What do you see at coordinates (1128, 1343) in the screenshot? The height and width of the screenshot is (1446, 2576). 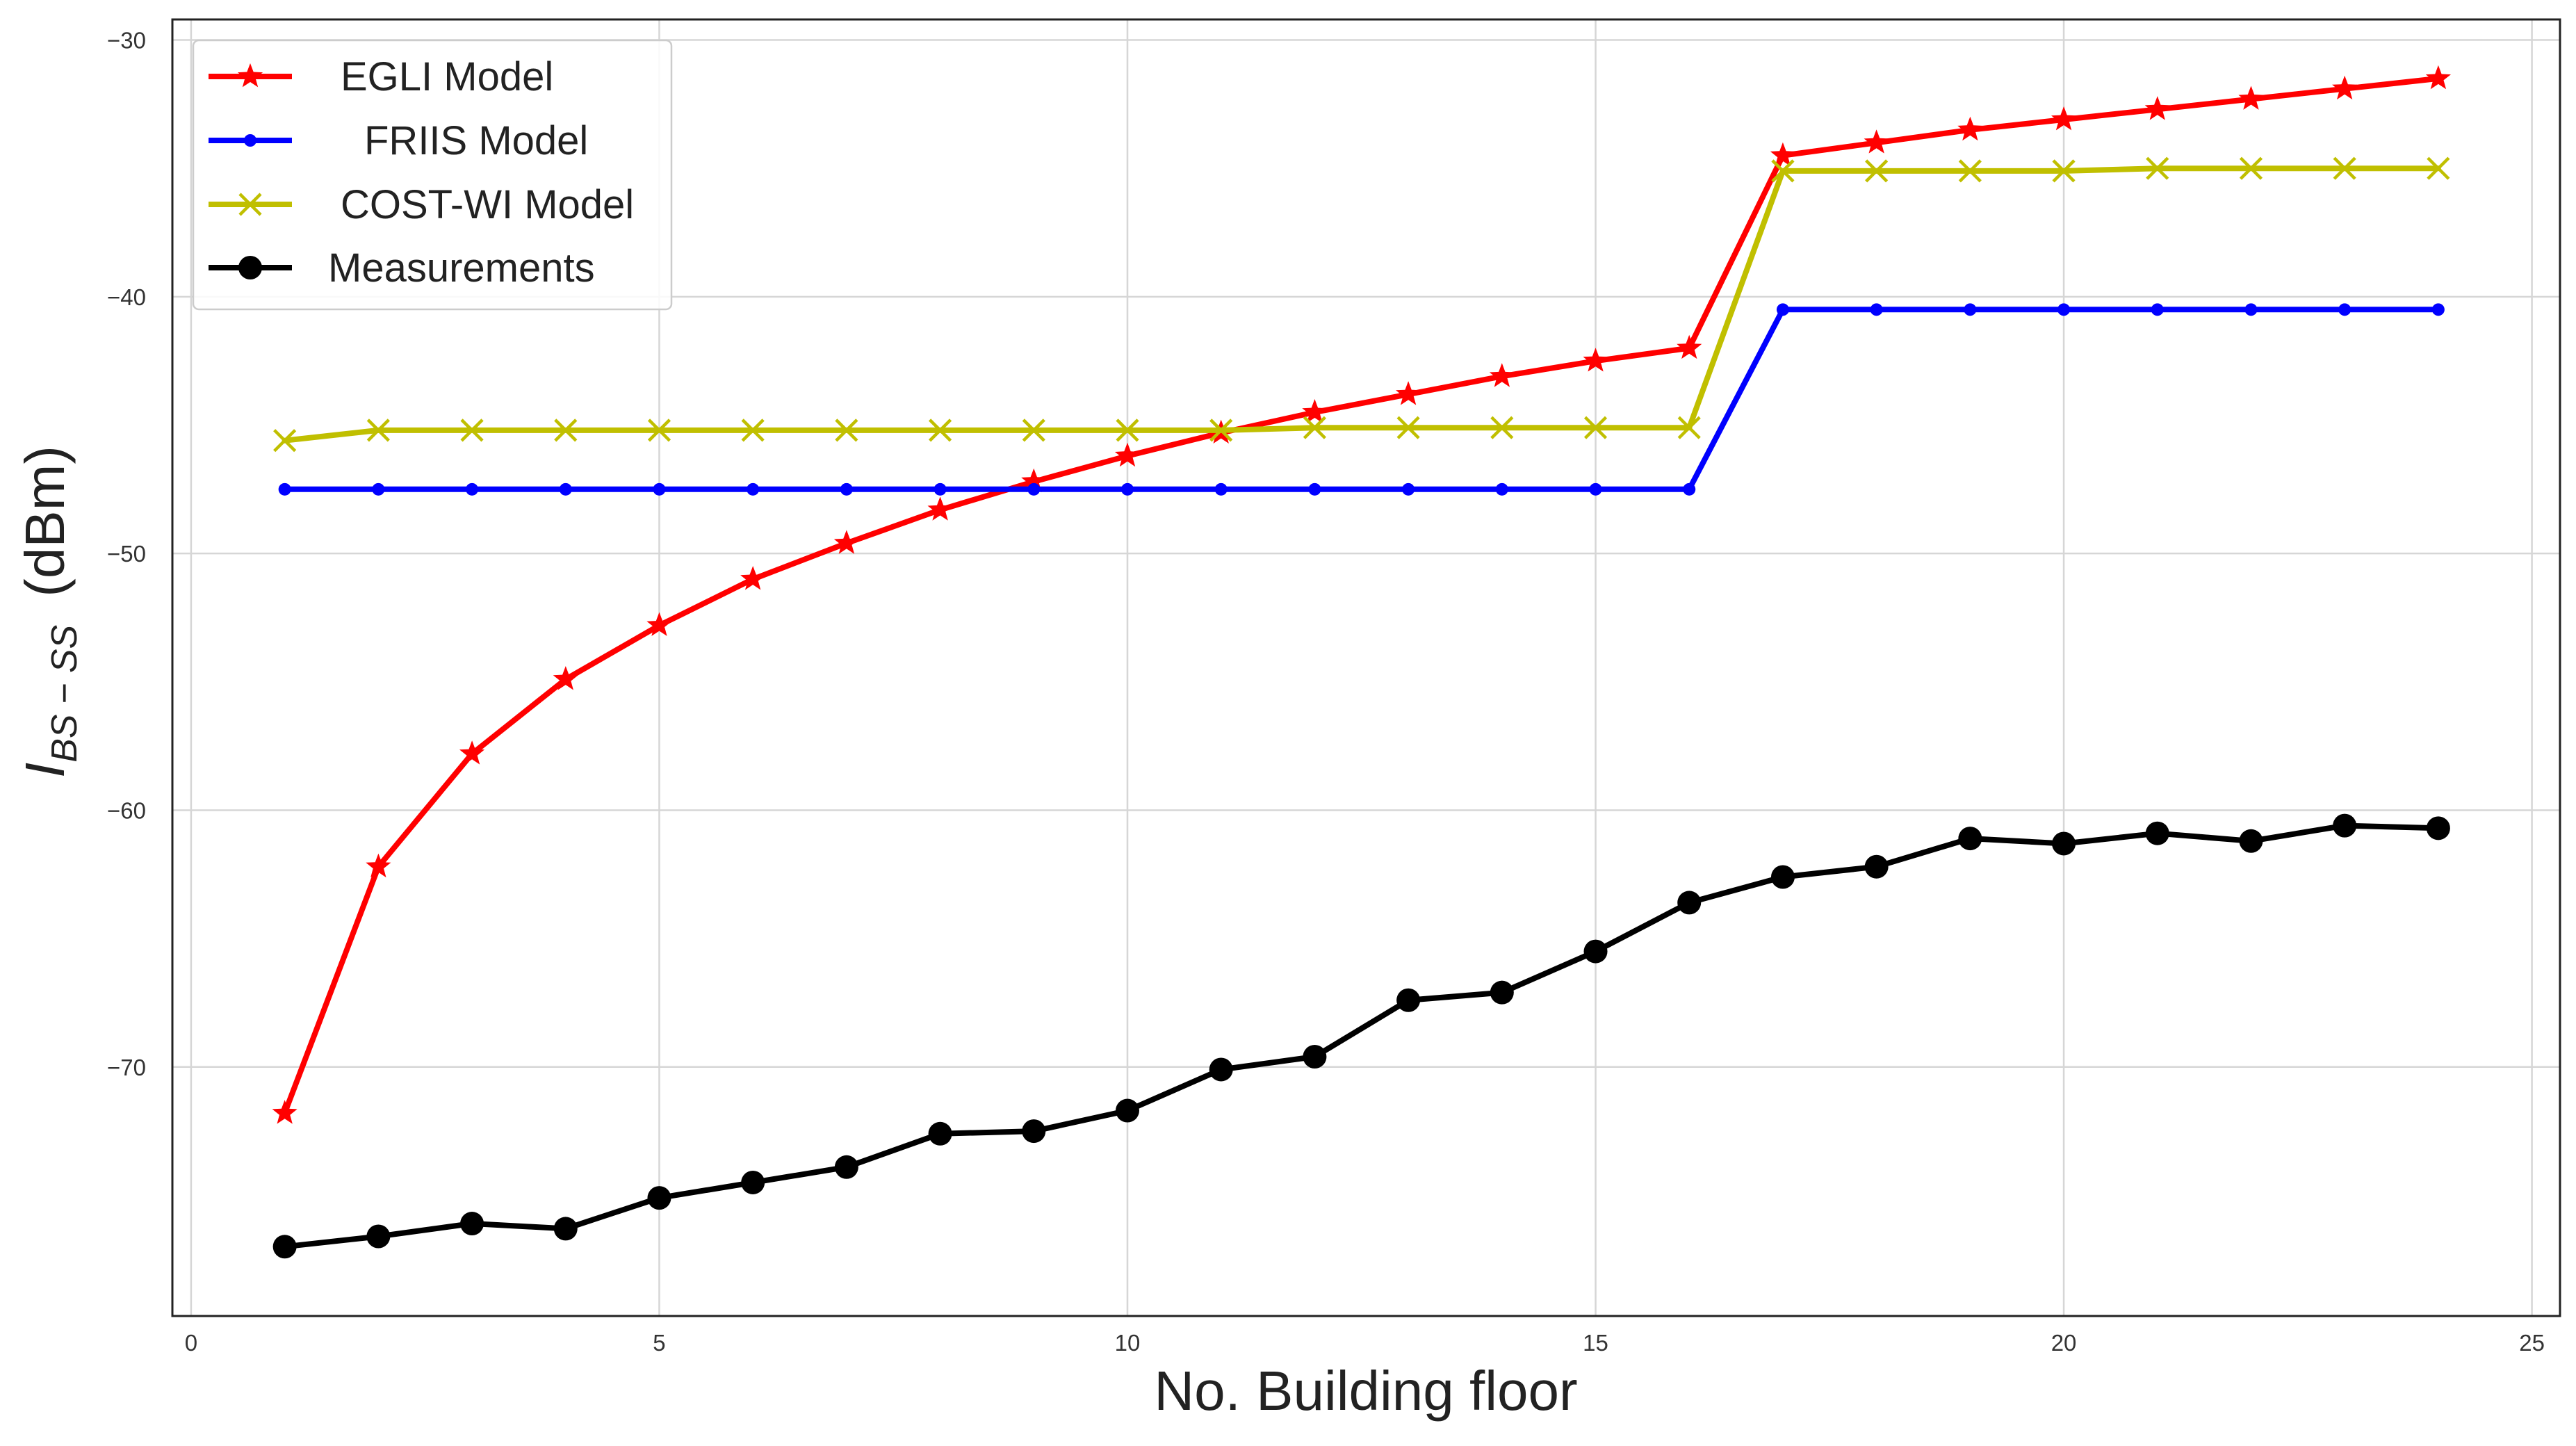 I see `x-tick-label: 10` at bounding box center [1128, 1343].